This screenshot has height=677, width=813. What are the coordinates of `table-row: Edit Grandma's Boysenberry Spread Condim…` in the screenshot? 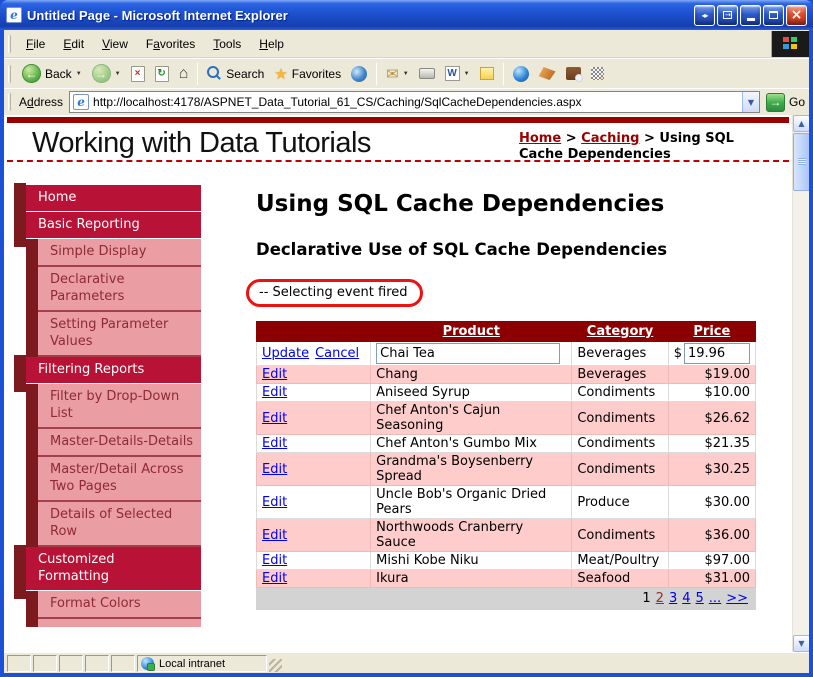 It's located at (506, 469).